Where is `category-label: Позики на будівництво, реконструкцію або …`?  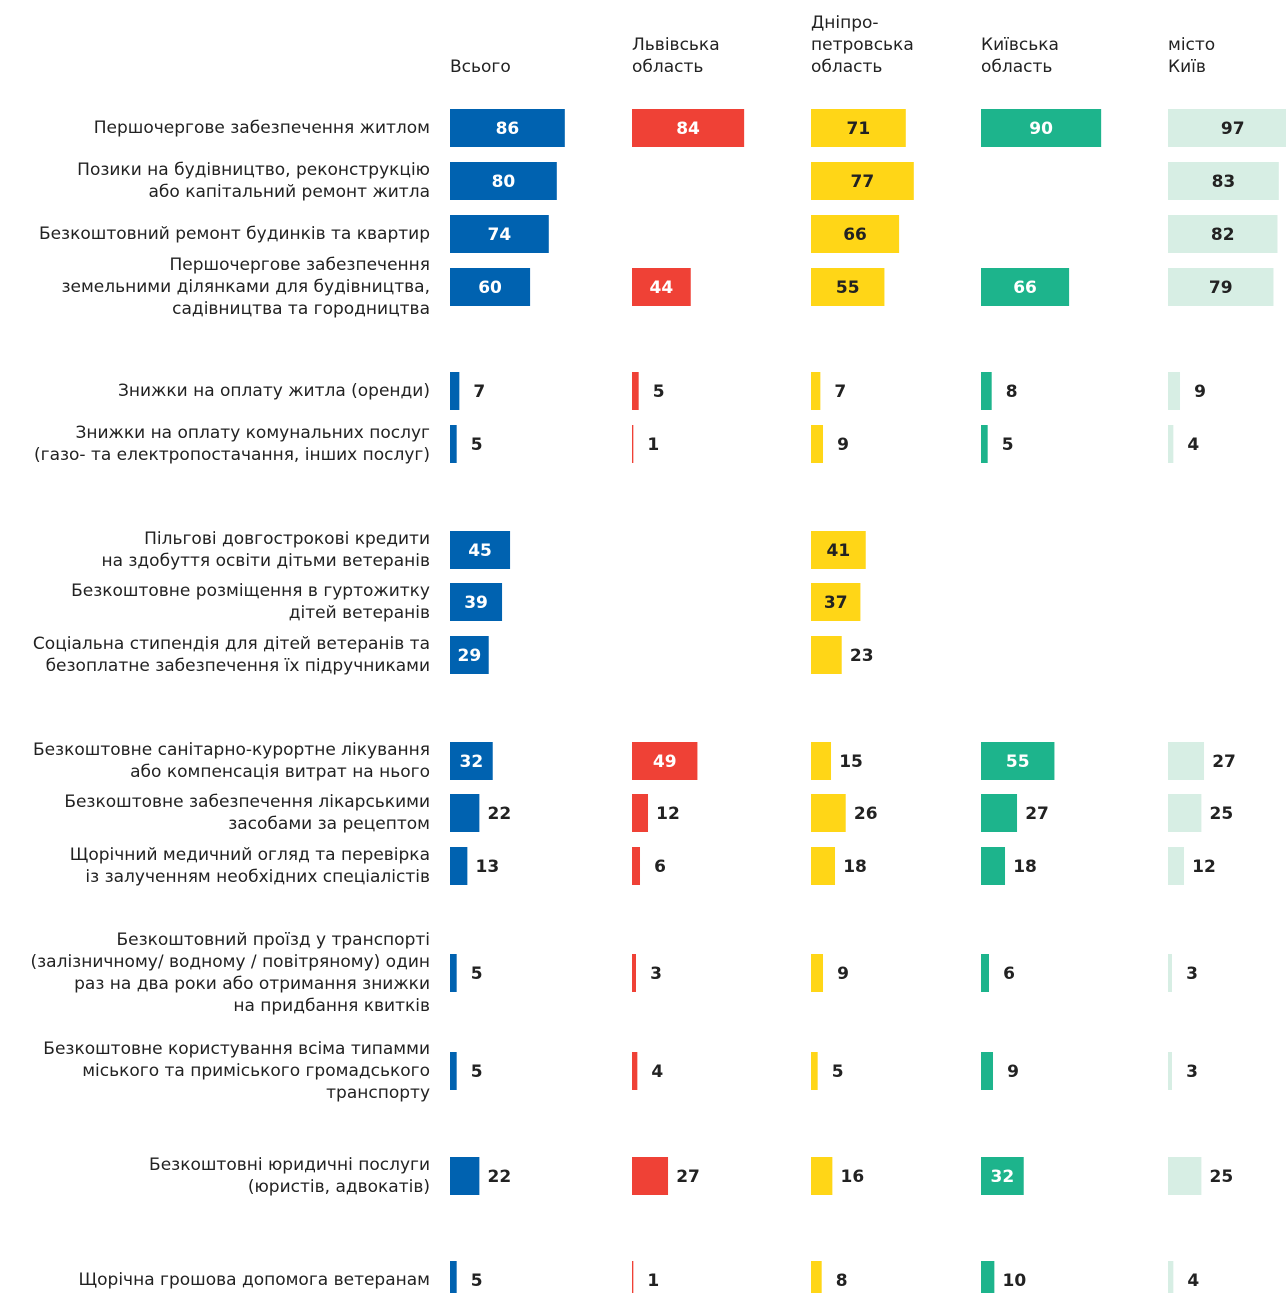 category-label: Позики на будівництво, реконструкцію або … is located at coordinates (253, 181).